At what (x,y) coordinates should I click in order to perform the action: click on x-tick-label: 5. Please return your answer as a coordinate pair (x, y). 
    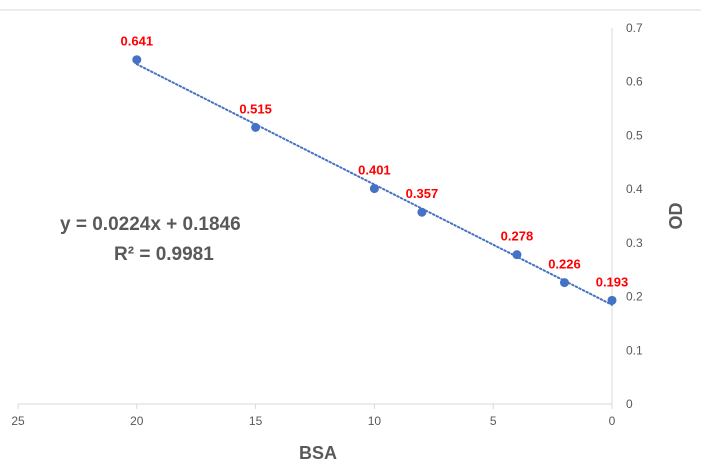
    Looking at the image, I should click on (493, 421).